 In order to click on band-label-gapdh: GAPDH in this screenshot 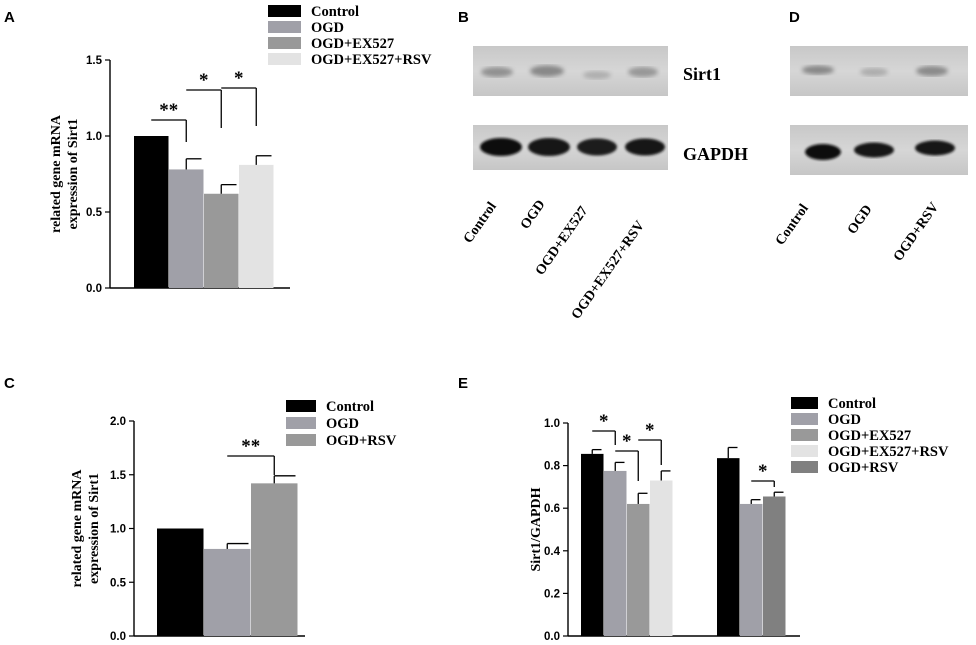, I will do `click(715, 154)`.